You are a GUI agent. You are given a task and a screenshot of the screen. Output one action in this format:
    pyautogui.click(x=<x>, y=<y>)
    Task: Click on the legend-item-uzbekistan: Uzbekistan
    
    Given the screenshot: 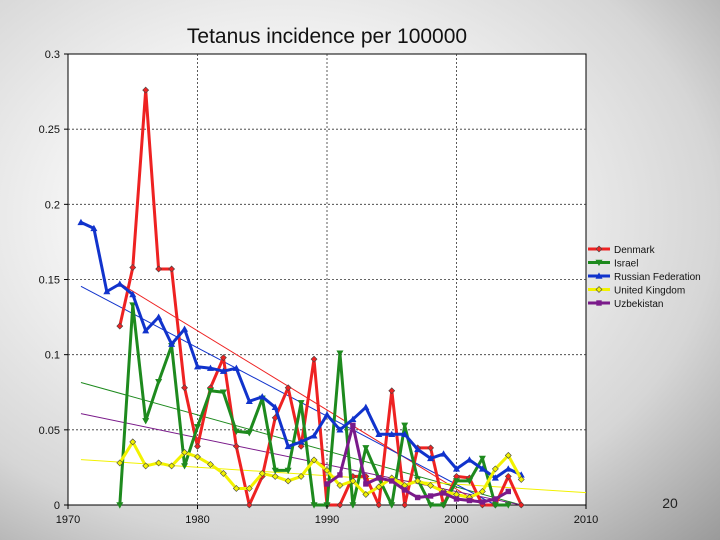 What is the action you would take?
    pyautogui.click(x=625, y=304)
    